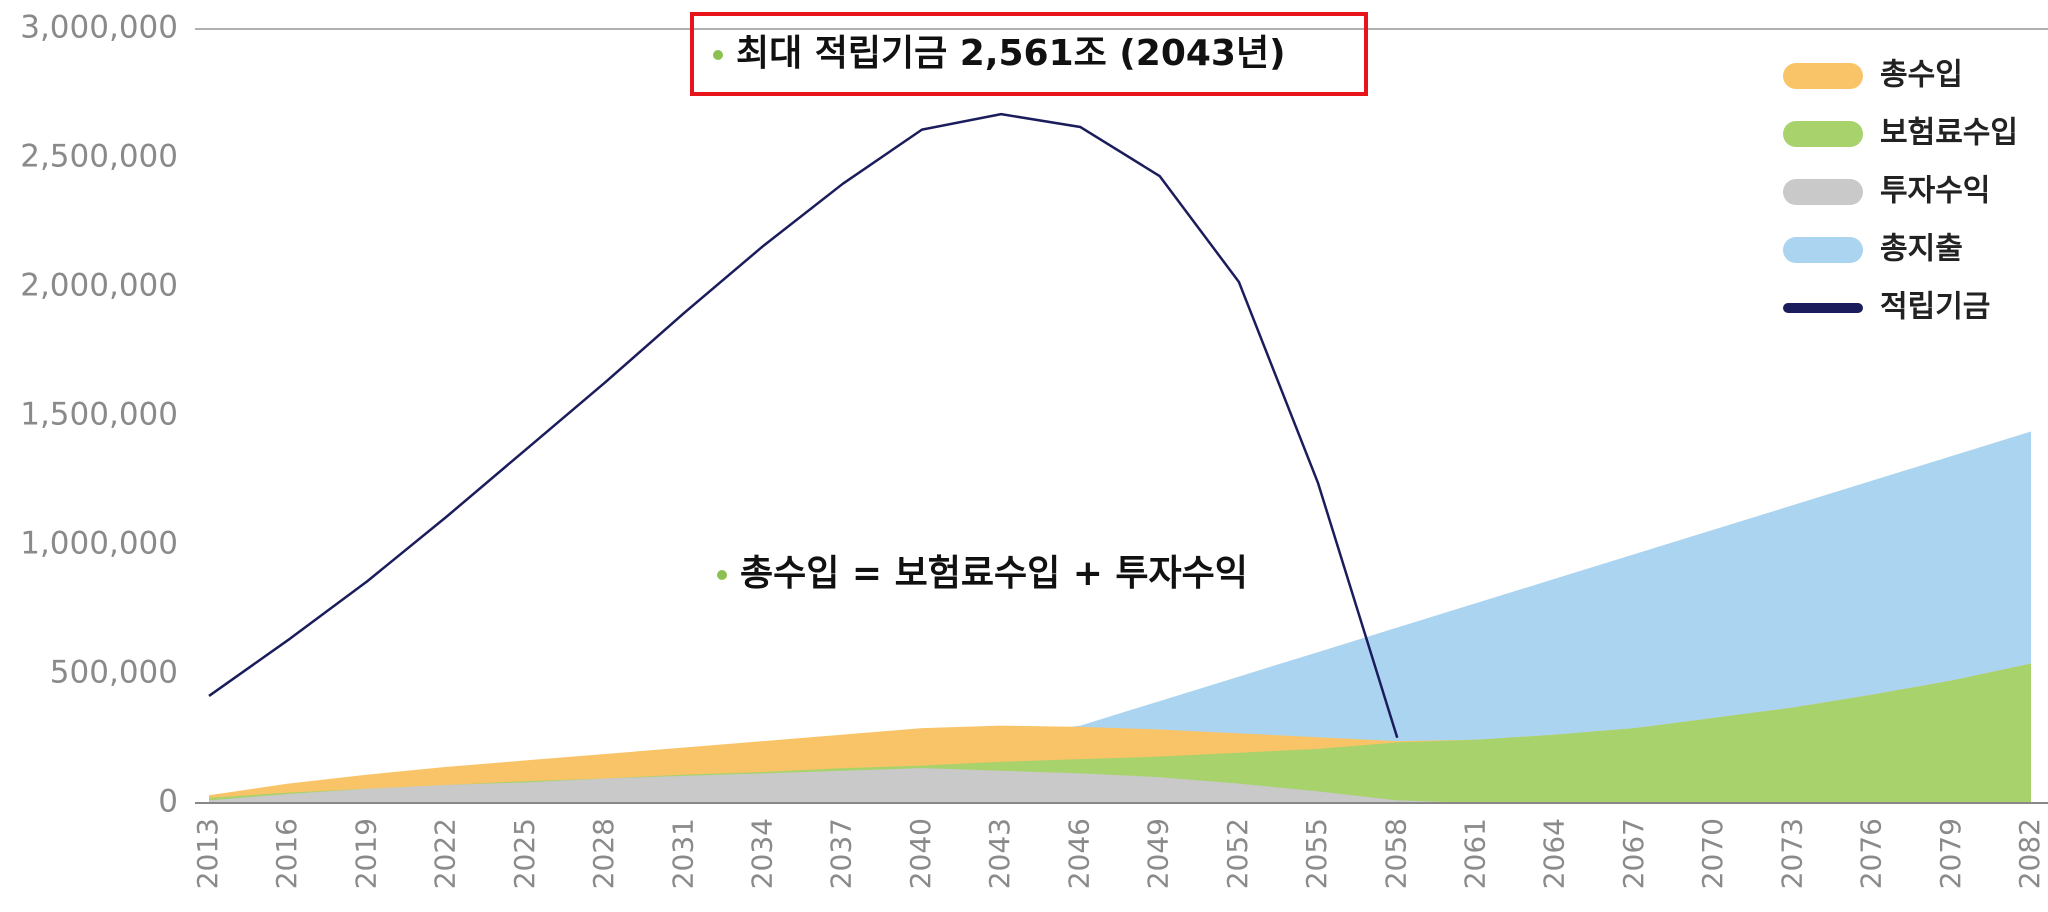  Describe the element at coordinates (99, 157) in the screenshot. I see `y-tick-label: 2,500,000` at that location.